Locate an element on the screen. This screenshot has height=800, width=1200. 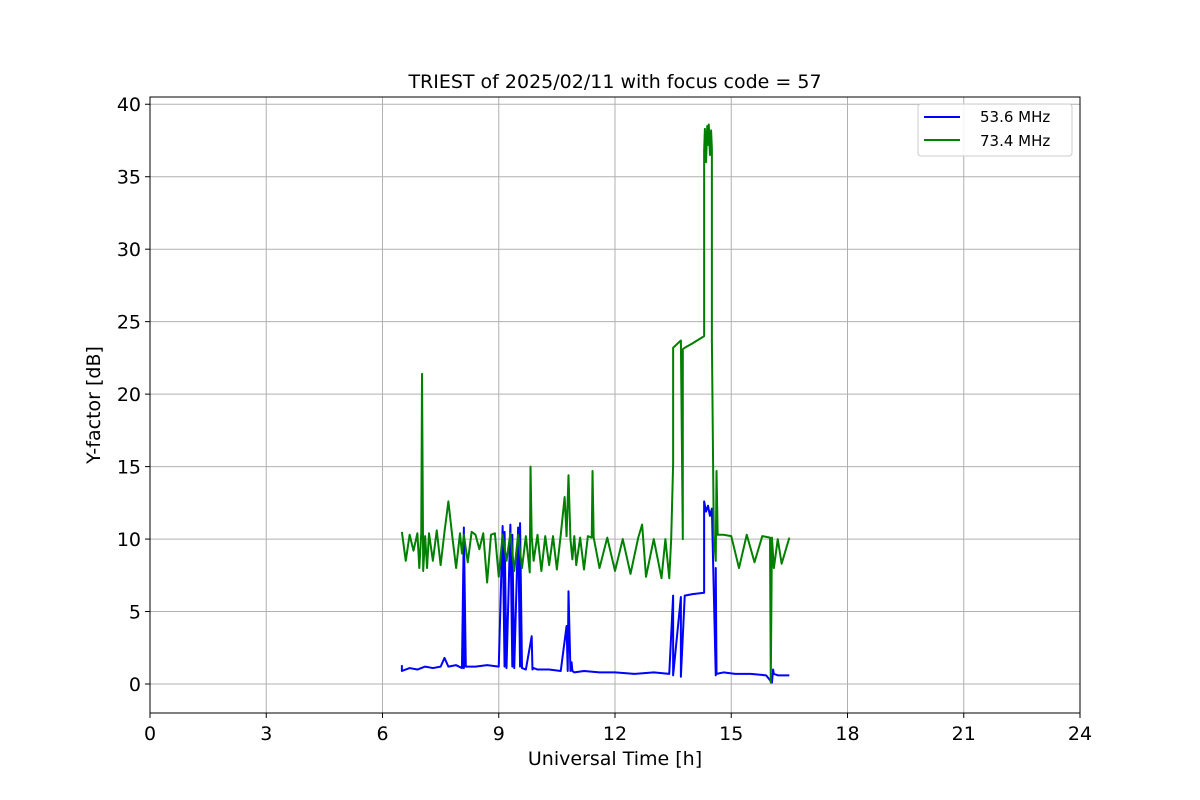
x-tick-label: 21 is located at coordinates (964, 734).